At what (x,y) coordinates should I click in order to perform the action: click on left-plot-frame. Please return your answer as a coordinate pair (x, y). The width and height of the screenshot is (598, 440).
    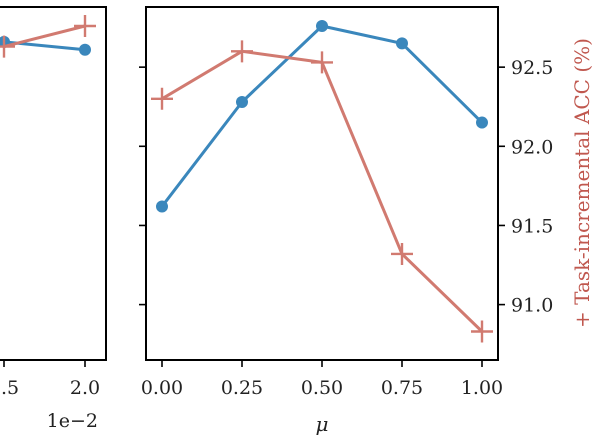
    Looking at the image, I should click on (53, 183).